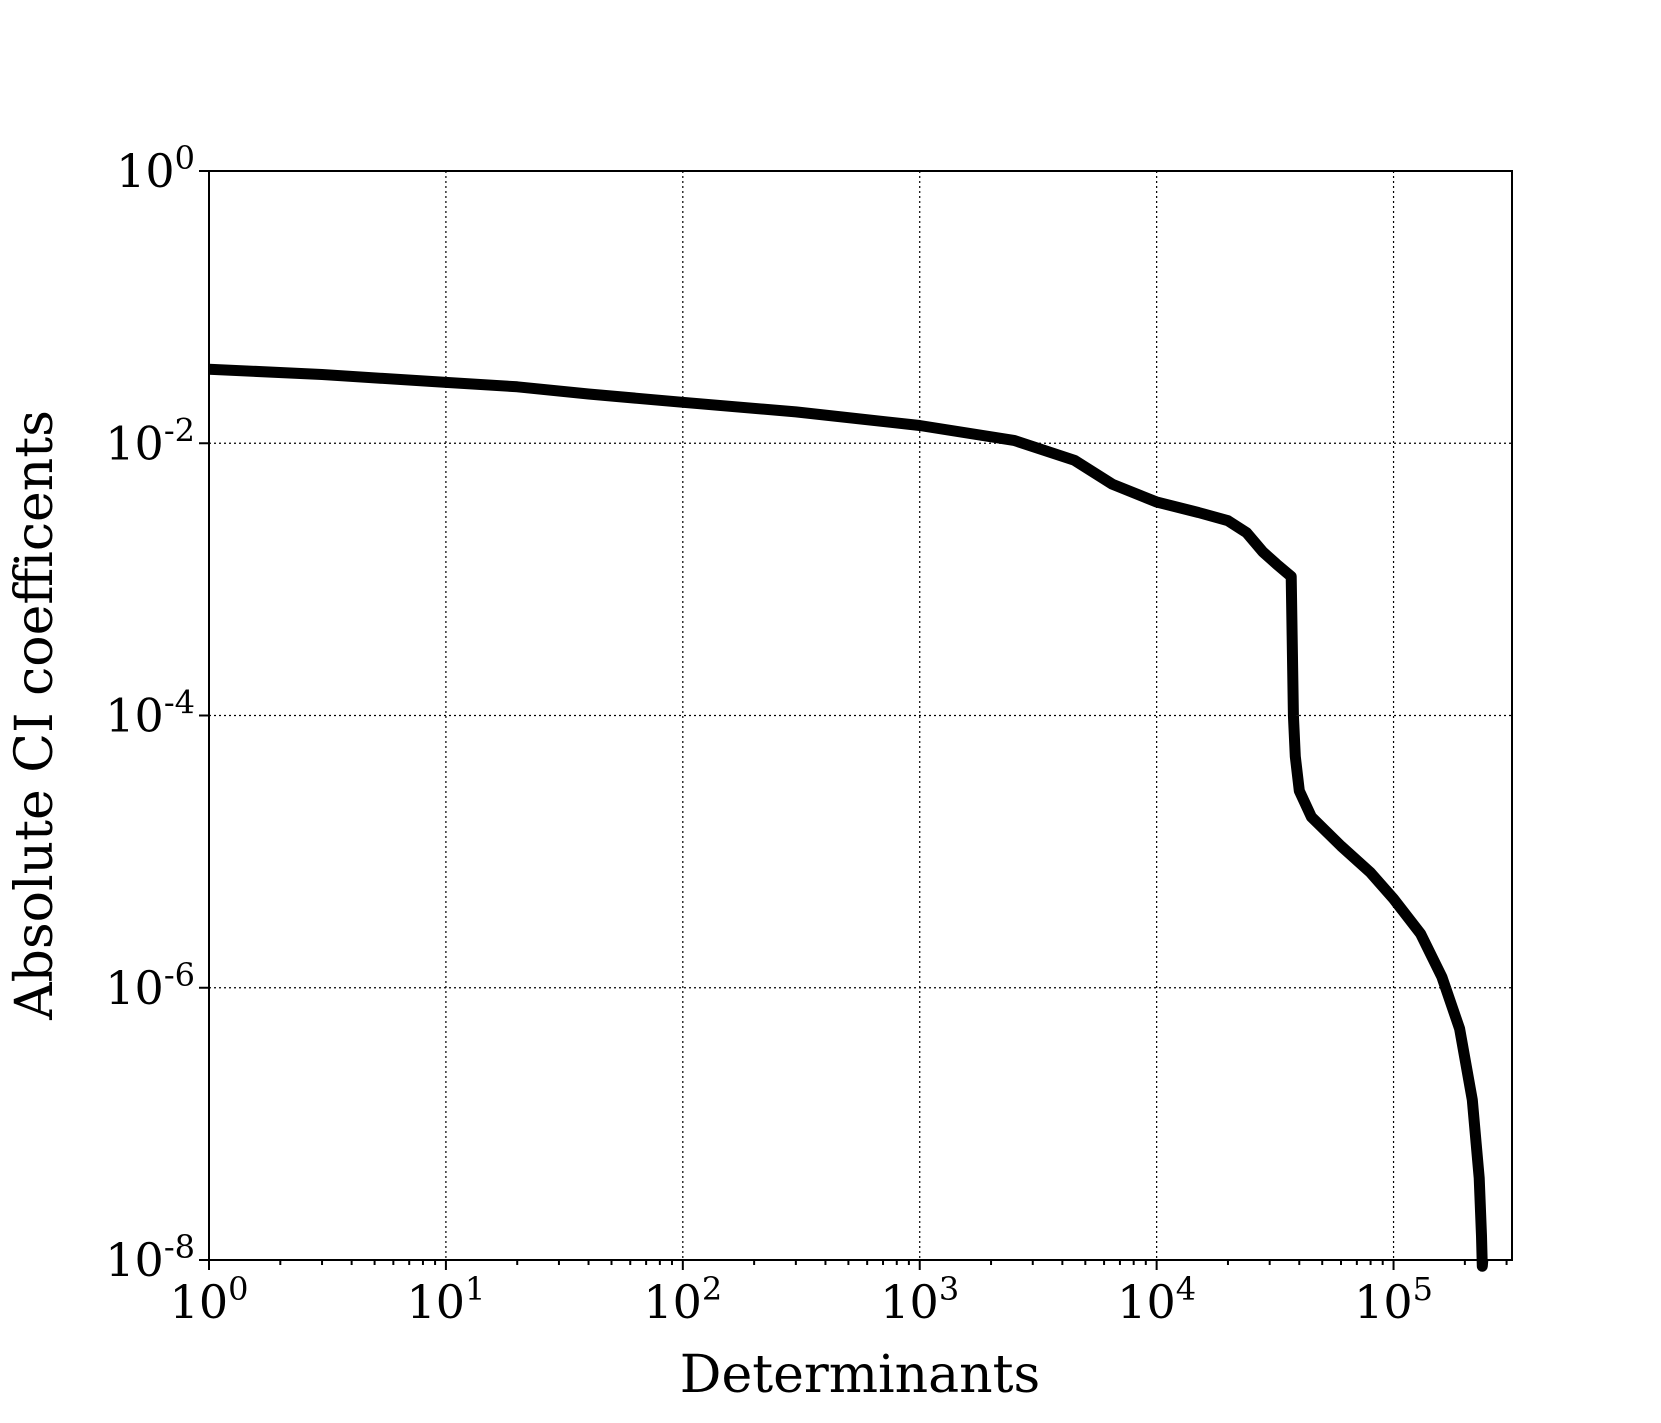 This screenshot has width=1661, height=1423. Describe the element at coordinates (860, 1375) in the screenshot. I see `x-axis-label: Determinants` at that location.